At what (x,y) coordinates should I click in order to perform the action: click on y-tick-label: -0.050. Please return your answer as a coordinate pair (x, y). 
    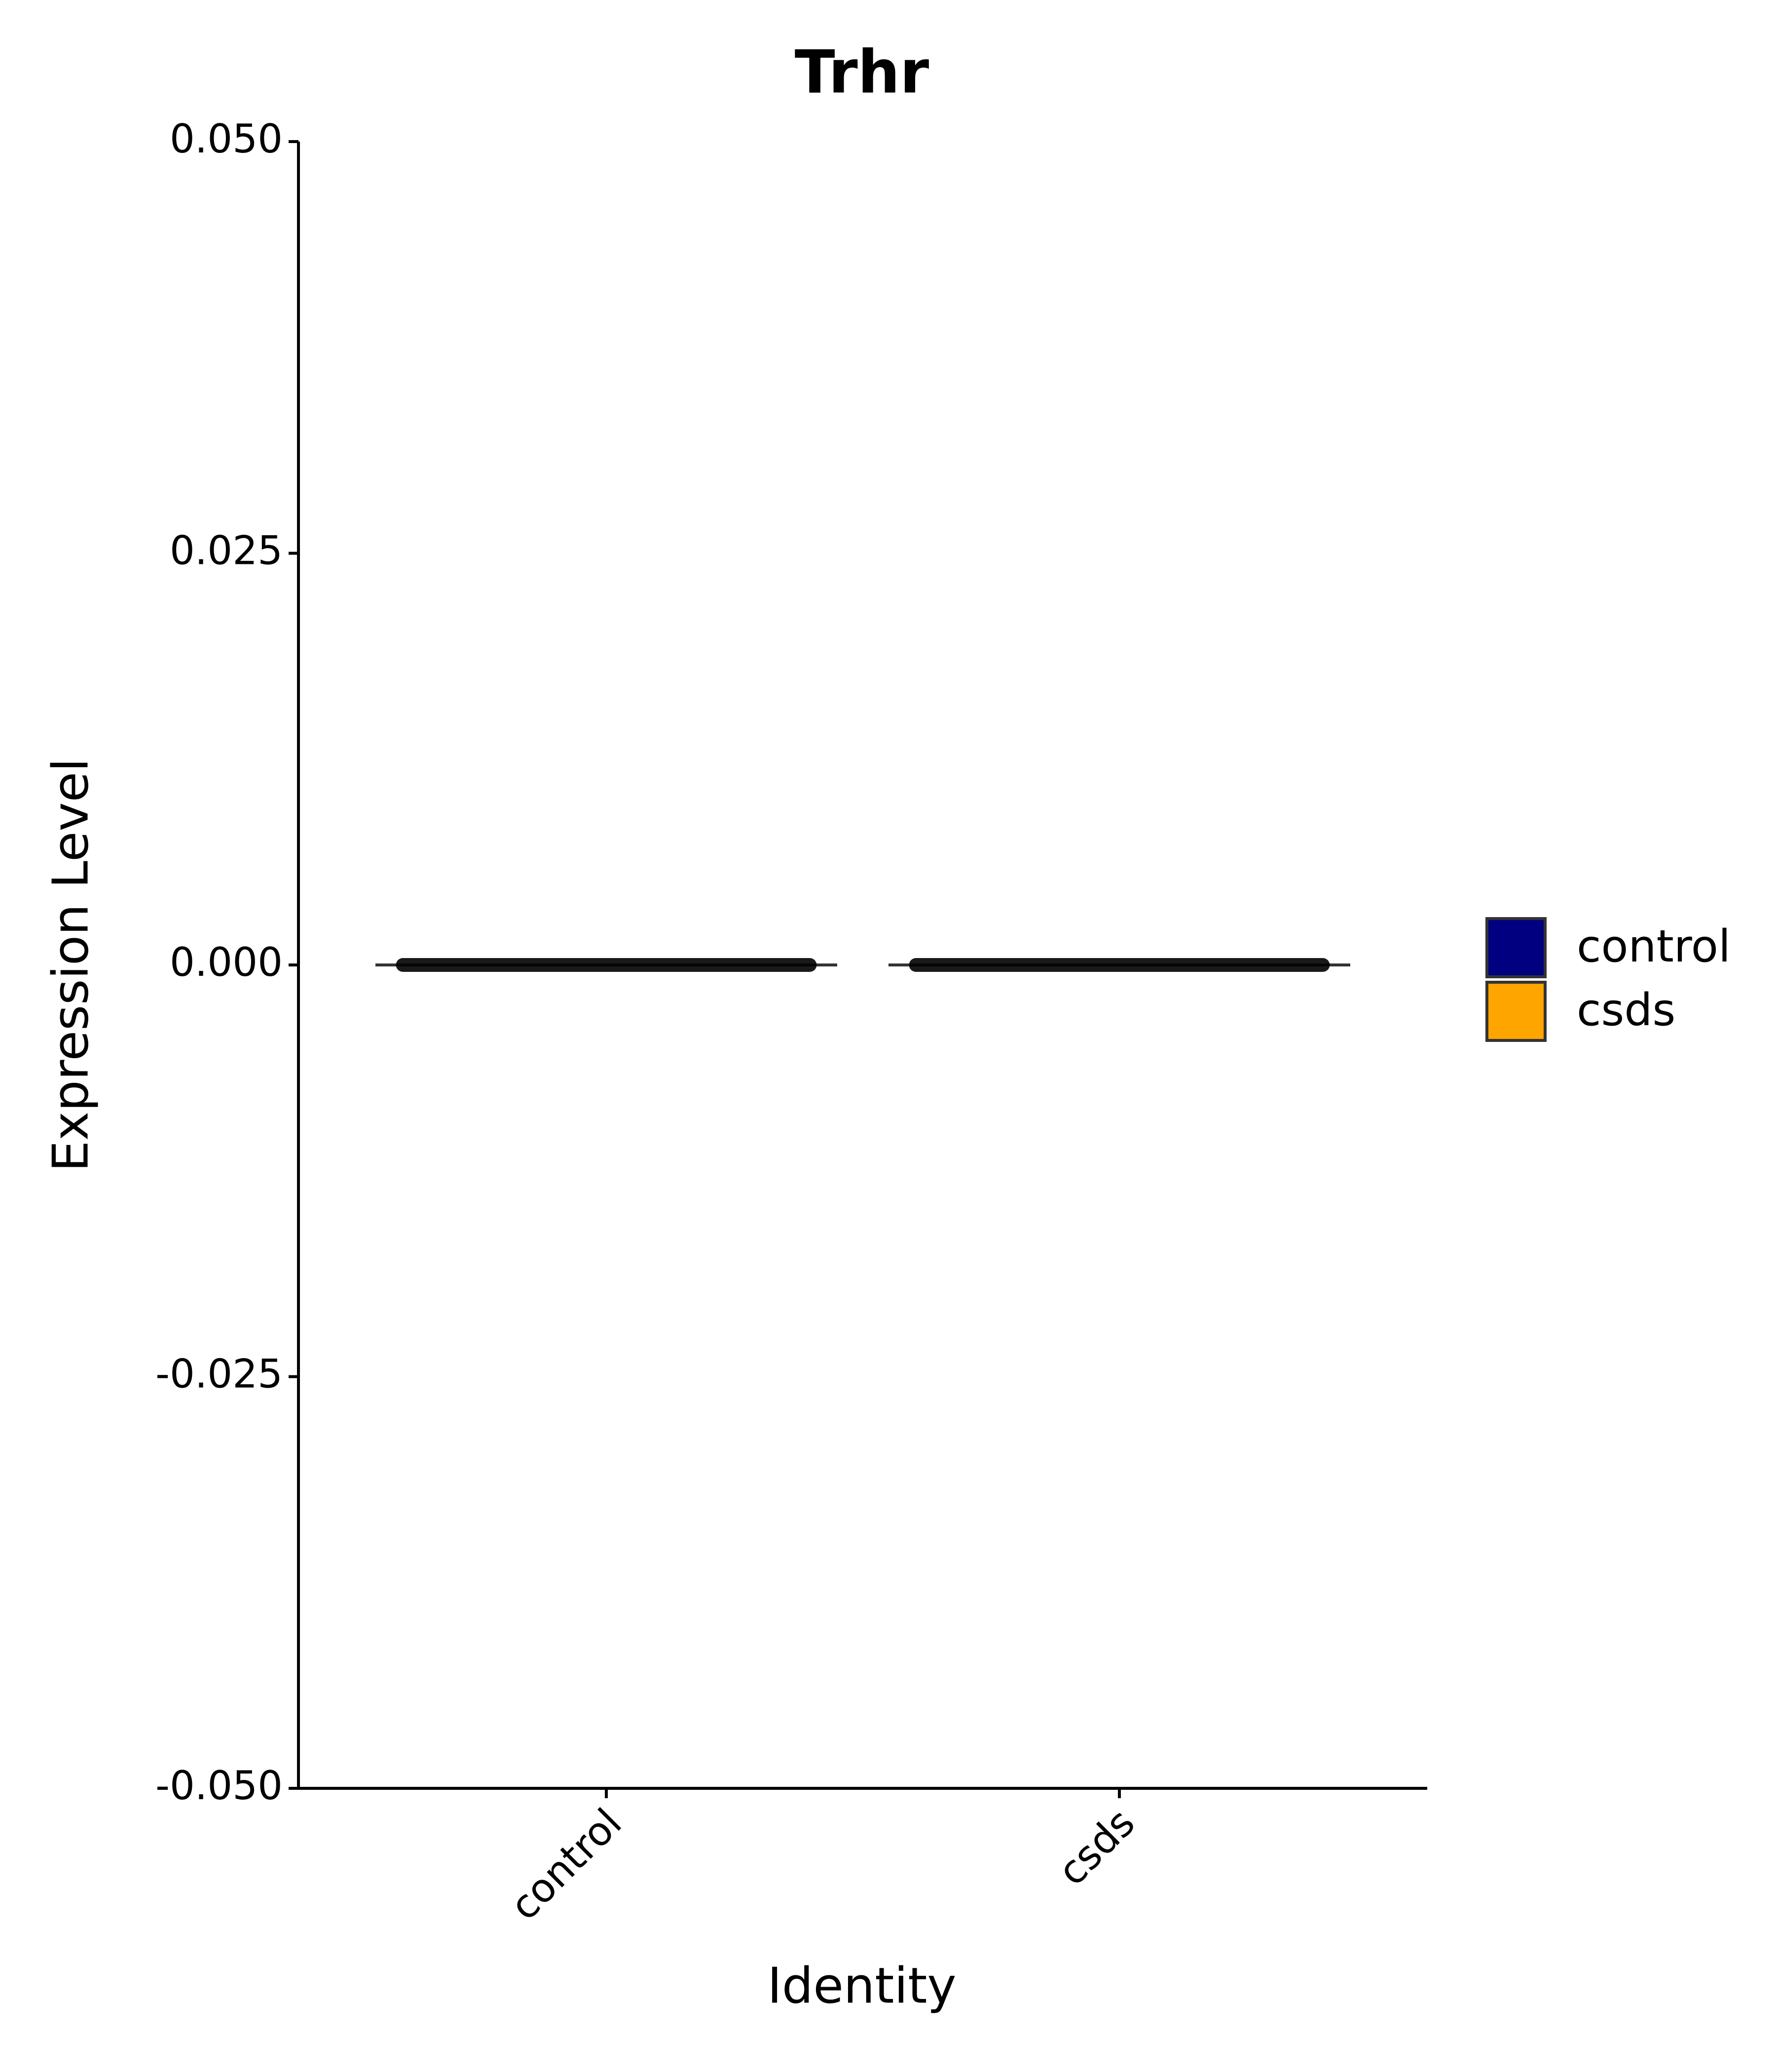
    Looking at the image, I should click on (219, 1786).